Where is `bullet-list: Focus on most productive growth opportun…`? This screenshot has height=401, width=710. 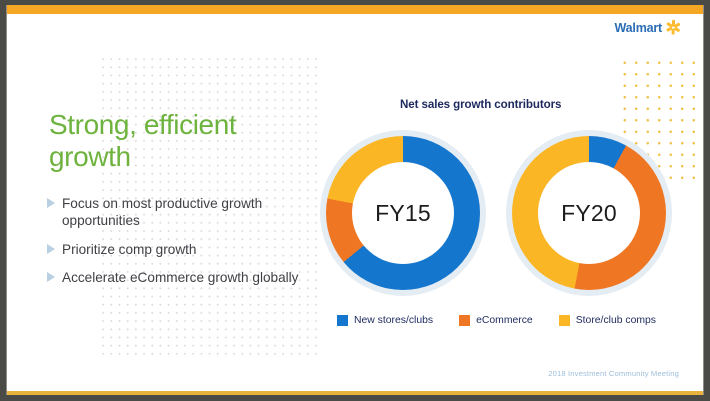 bullet-list: Focus on most productive growth opportun… is located at coordinates (178, 246).